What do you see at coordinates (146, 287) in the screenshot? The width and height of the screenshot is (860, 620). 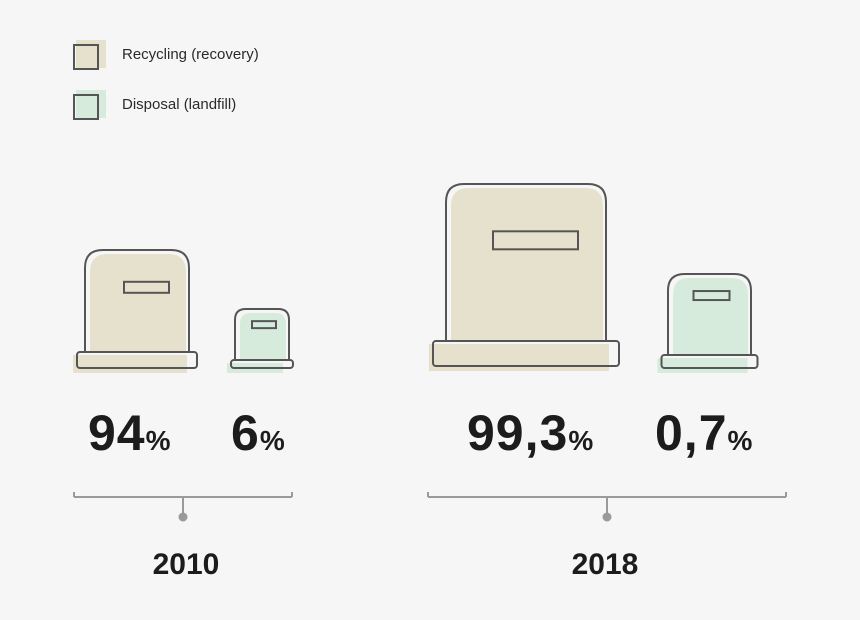 I see `plate-2010-recycling` at bounding box center [146, 287].